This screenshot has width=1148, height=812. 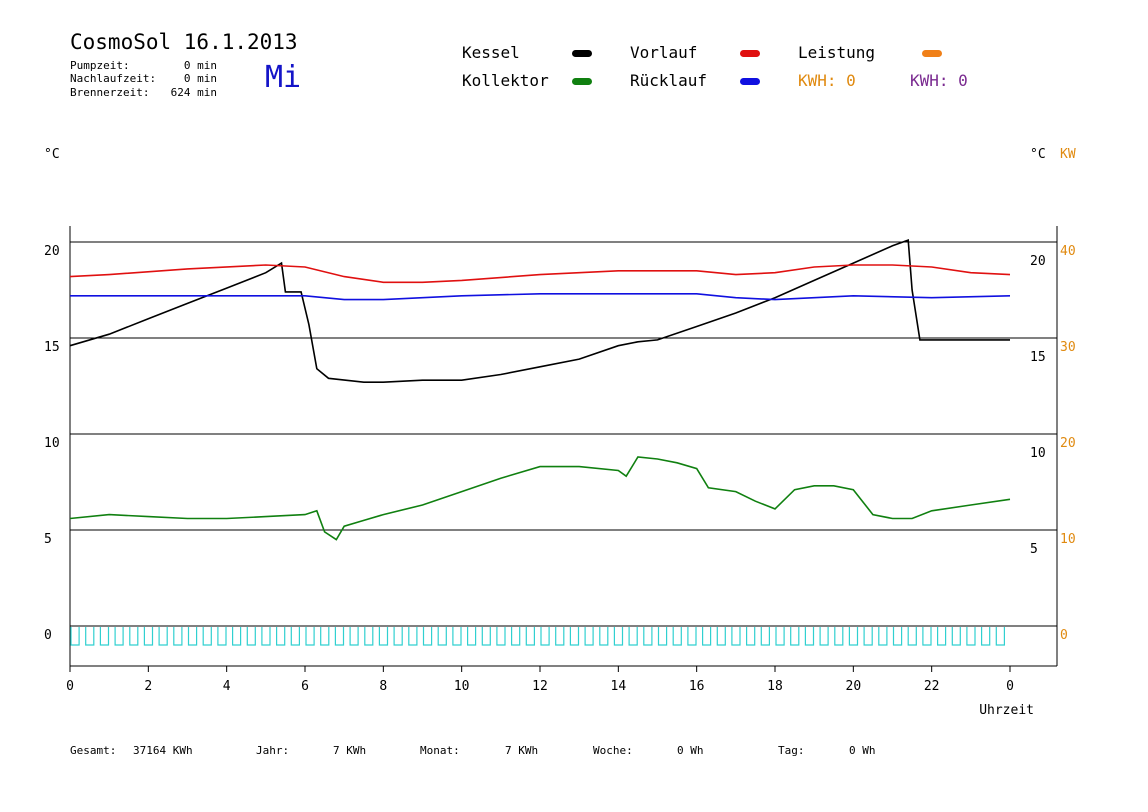 I want to click on legend-kollektor: Kollektor, so click(x=505, y=80).